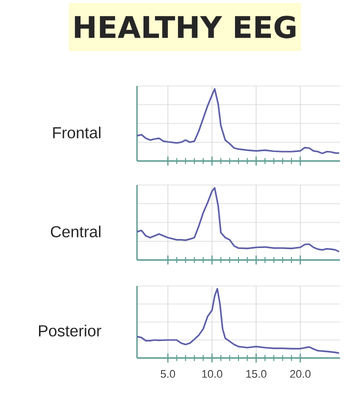 This screenshot has height=404, width=355. Describe the element at coordinates (168, 374) in the screenshot. I see `x-tick-label: 5.0` at that location.